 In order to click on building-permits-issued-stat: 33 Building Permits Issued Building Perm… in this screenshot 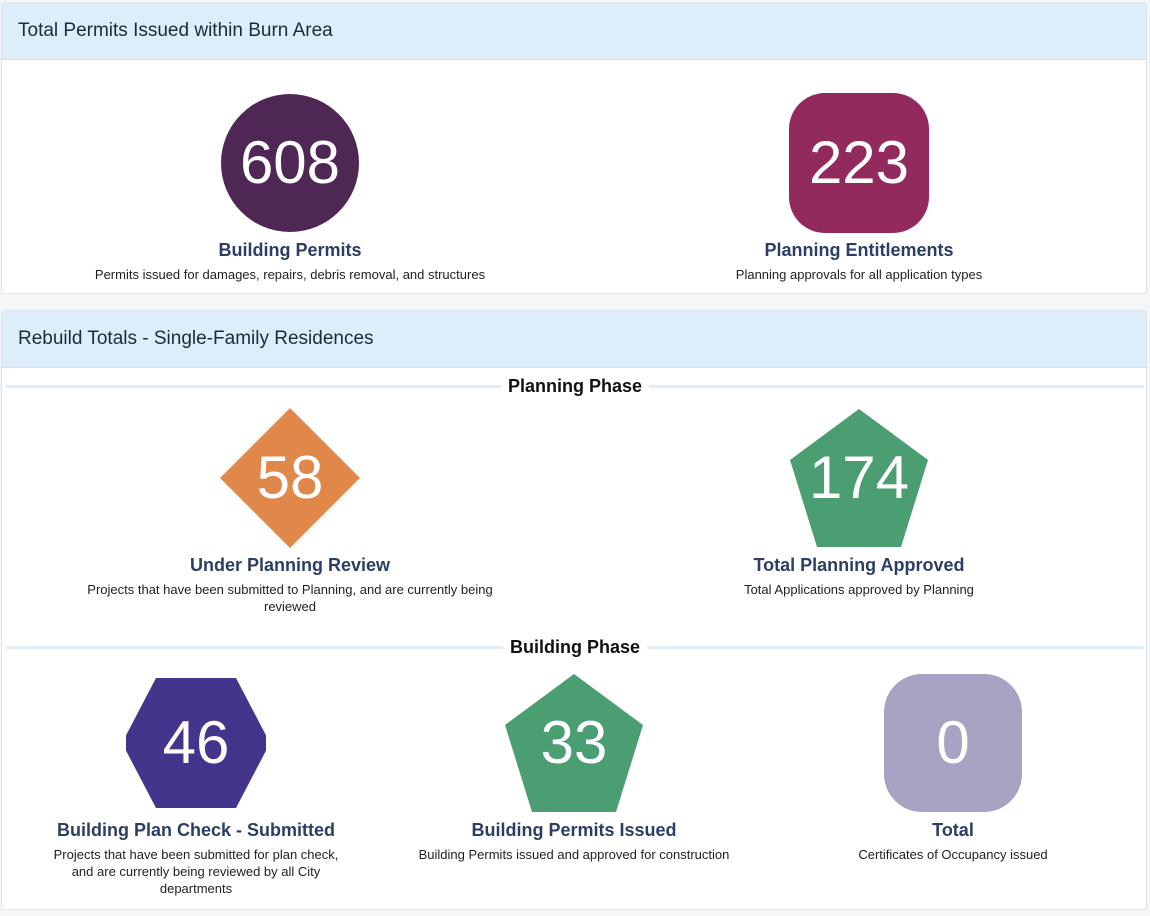, I will do `click(574, 768)`.